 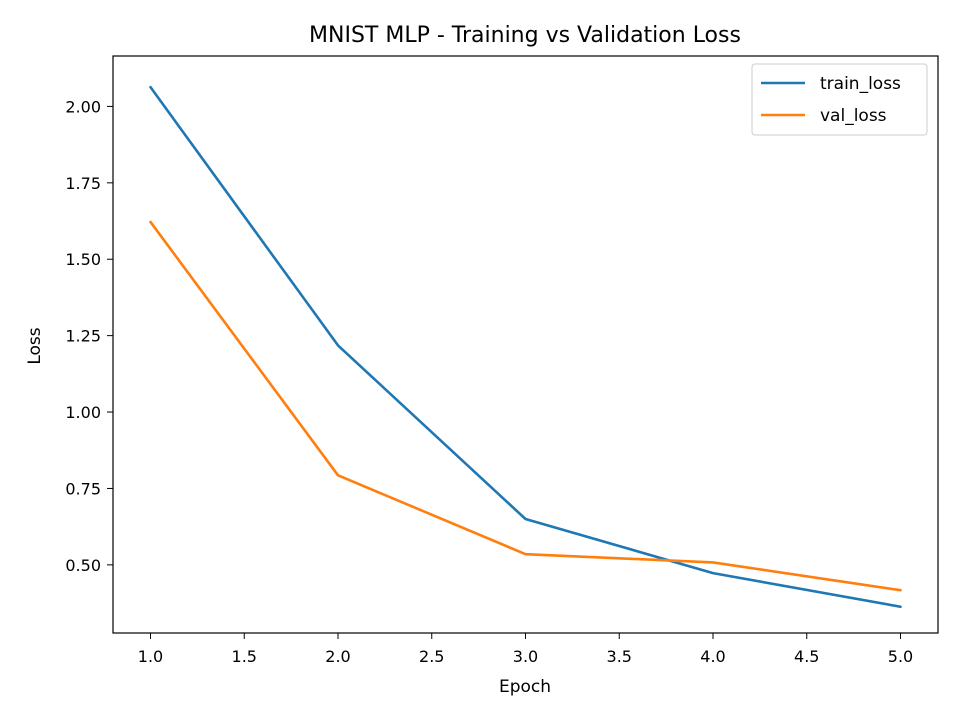 I want to click on x-tick-label: 2.5, so click(x=431, y=656).